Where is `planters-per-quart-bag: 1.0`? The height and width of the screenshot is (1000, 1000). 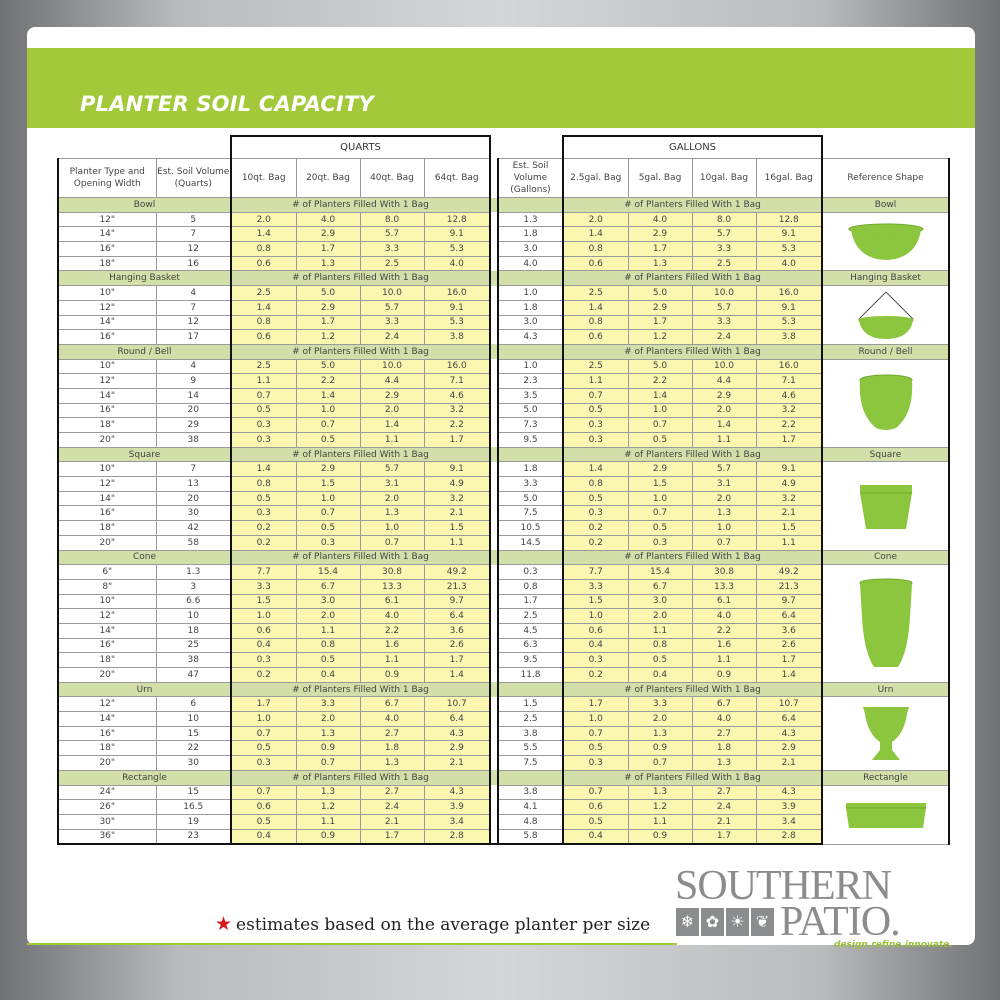 planters-per-quart-bag: 1.0 is located at coordinates (263, 616).